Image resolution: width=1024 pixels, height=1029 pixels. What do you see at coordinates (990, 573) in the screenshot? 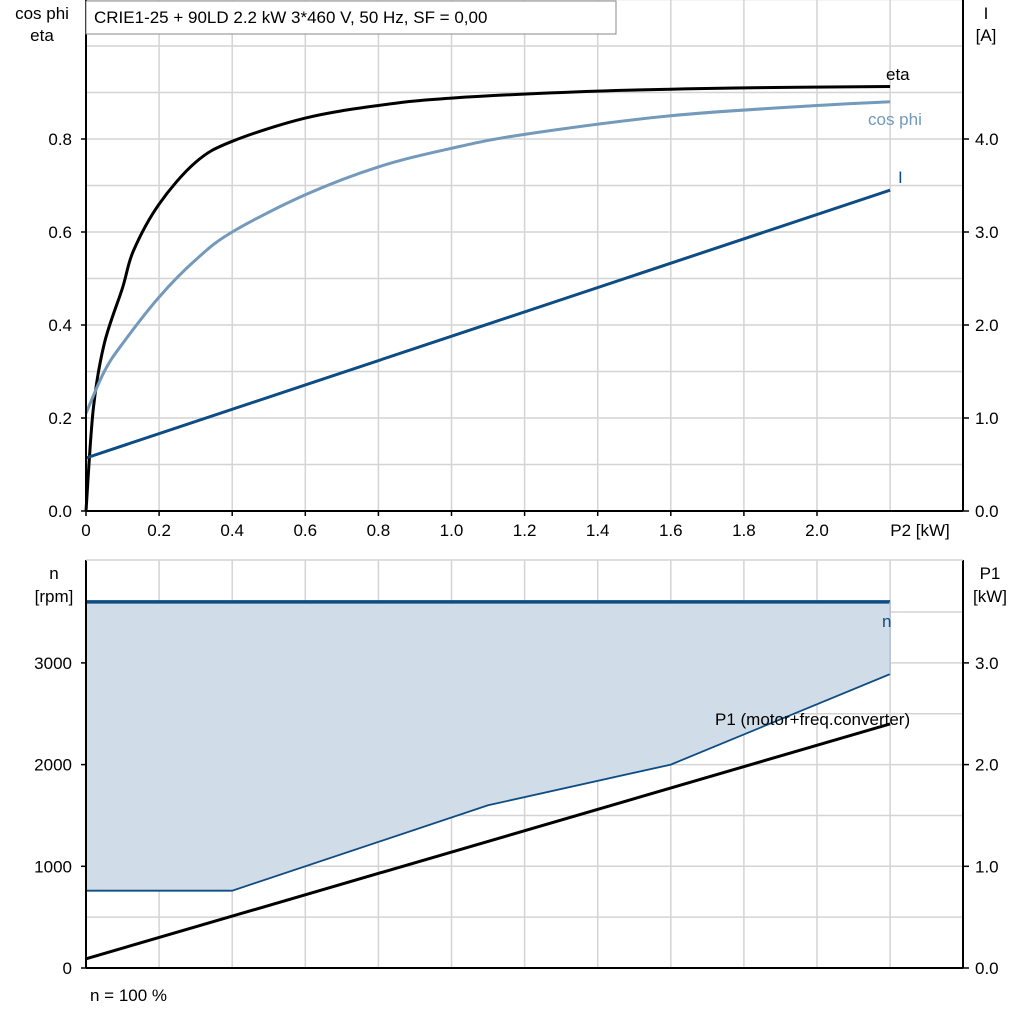
I see `right-axis-label-p1: P1` at bounding box center [990, 573].